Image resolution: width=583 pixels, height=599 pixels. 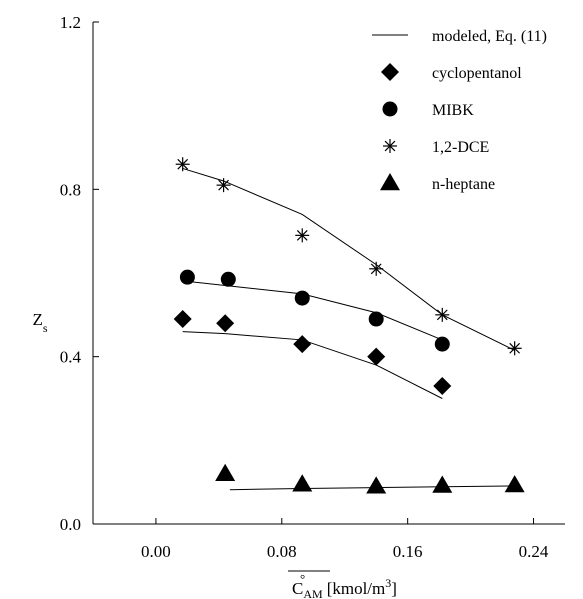 I want to click on legend-marker-asterisk, so click(x=390, y=146).